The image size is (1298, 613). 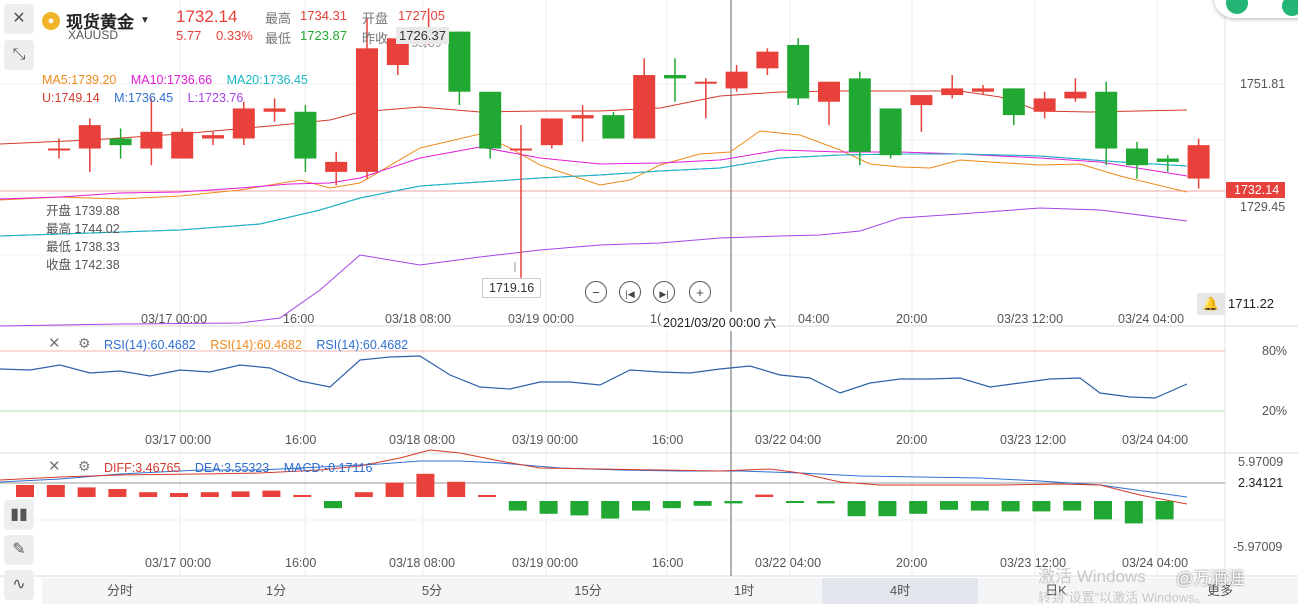 What do you see at coordinates (19, 515) in the screenshot?
I see `candle-style-button: ▮▮` at bounding box center [19, 515].